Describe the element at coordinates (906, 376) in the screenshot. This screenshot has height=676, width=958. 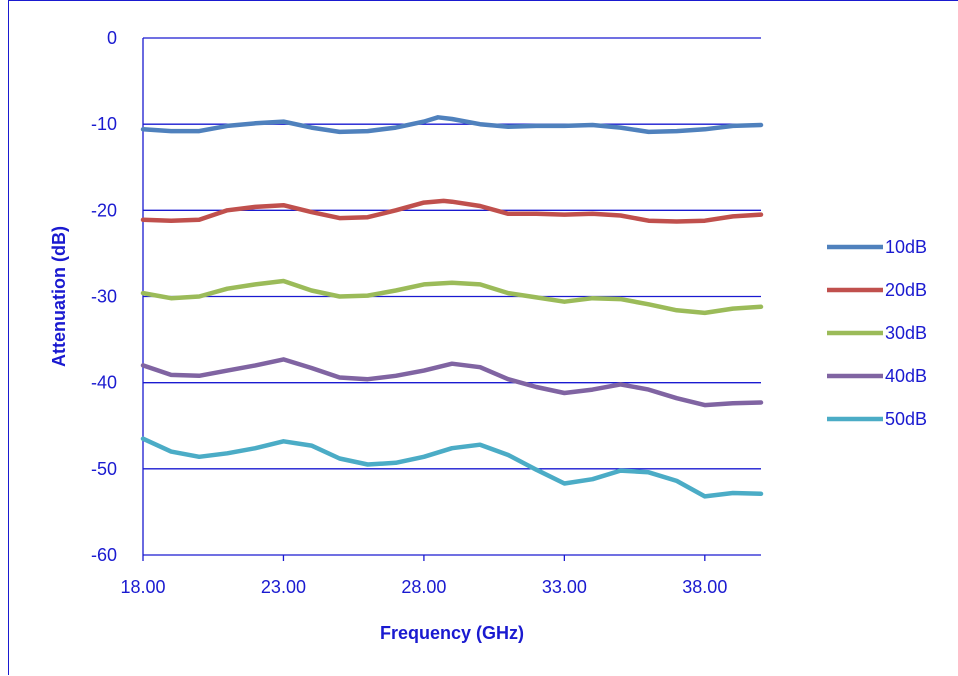
I see `legend-label: 40dB` at that location.